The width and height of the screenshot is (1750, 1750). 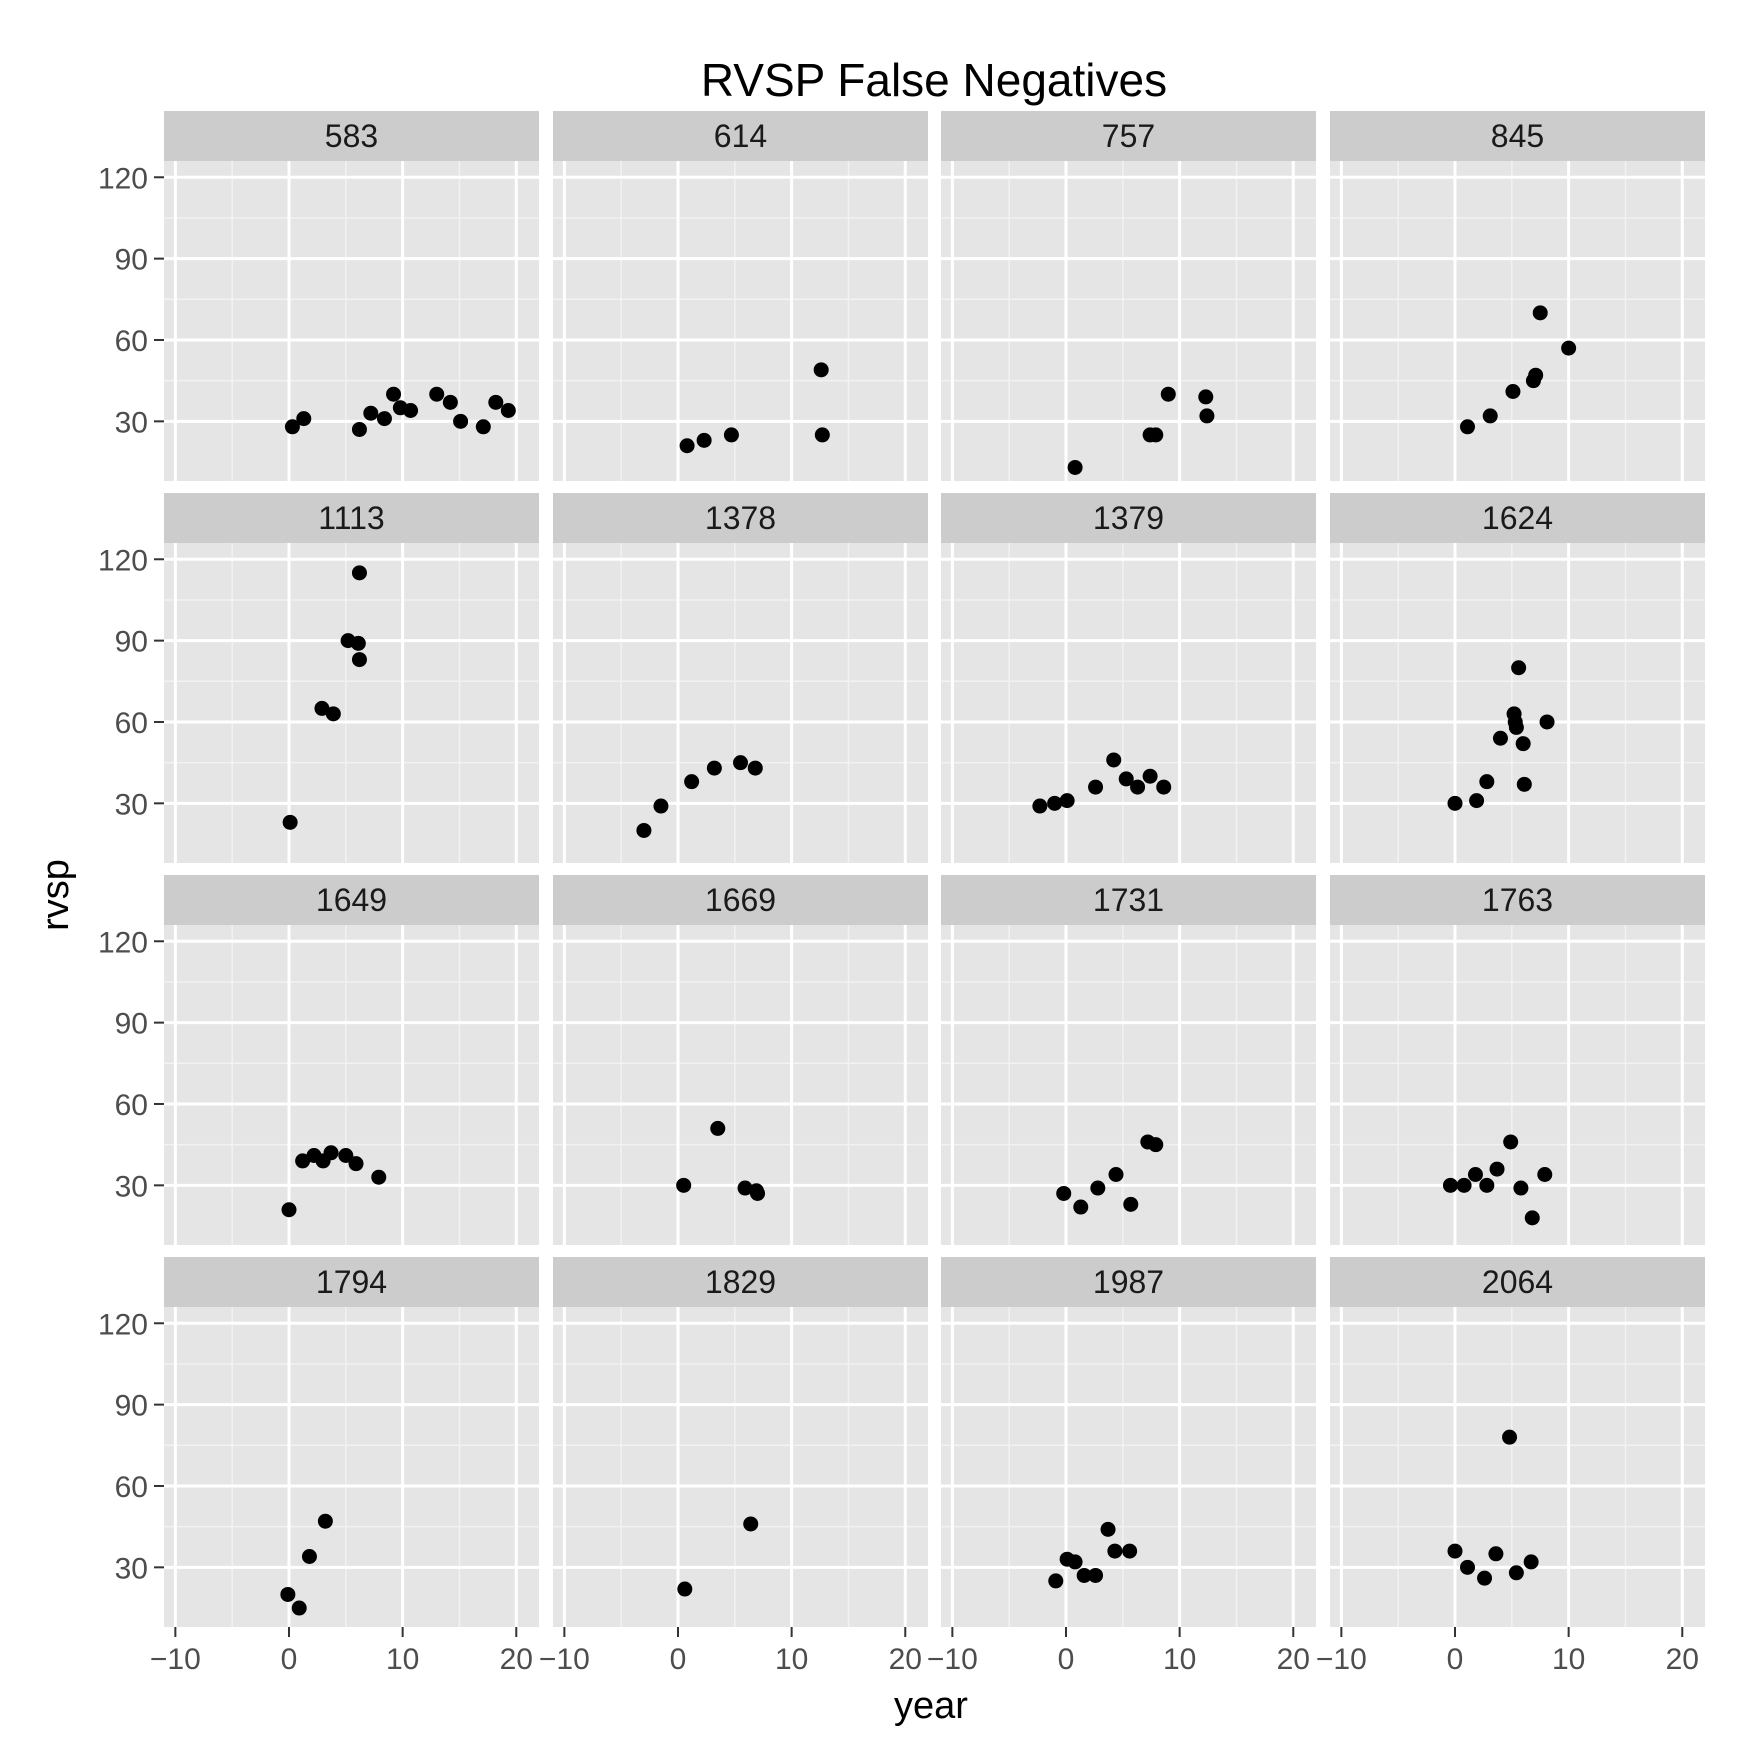 What do you see at coordinates (1517, 296) in the screenshot?
I see `facet-panel-845: 845` at bounding box center [1517, 296].